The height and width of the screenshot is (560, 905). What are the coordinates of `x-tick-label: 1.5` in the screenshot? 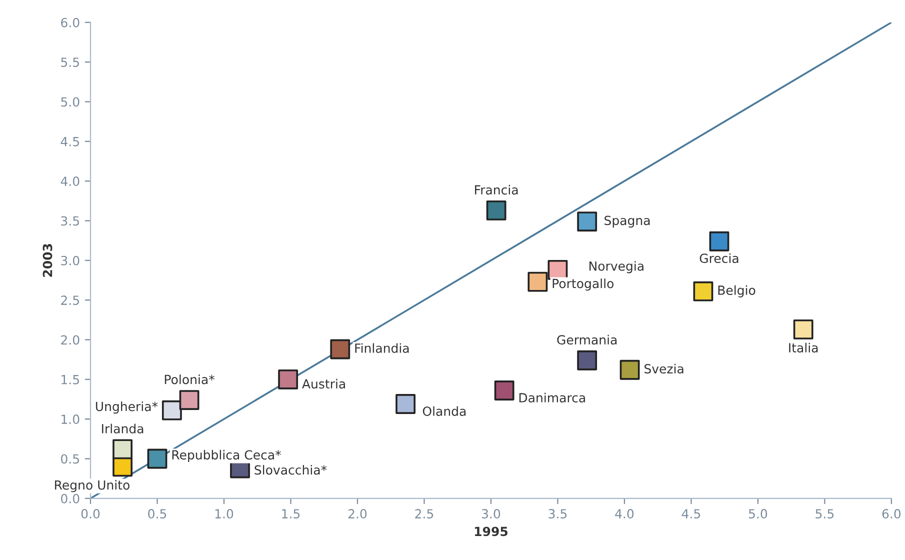 It's located at (291, 513).